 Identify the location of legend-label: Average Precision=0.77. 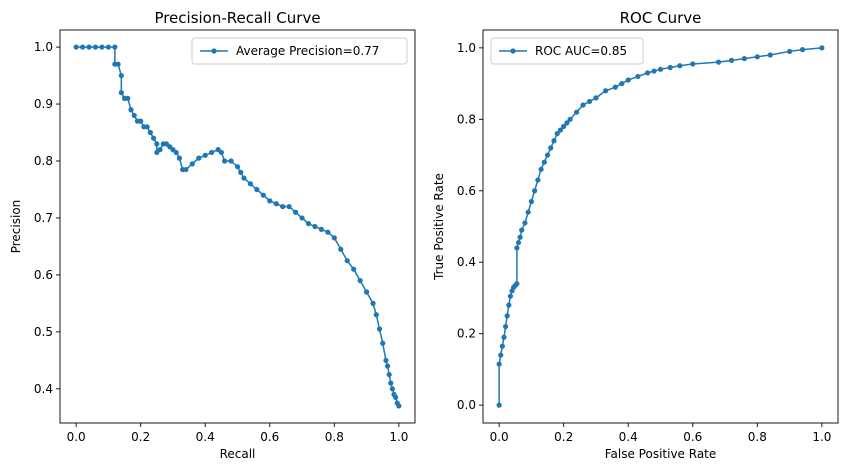
(307, 51).